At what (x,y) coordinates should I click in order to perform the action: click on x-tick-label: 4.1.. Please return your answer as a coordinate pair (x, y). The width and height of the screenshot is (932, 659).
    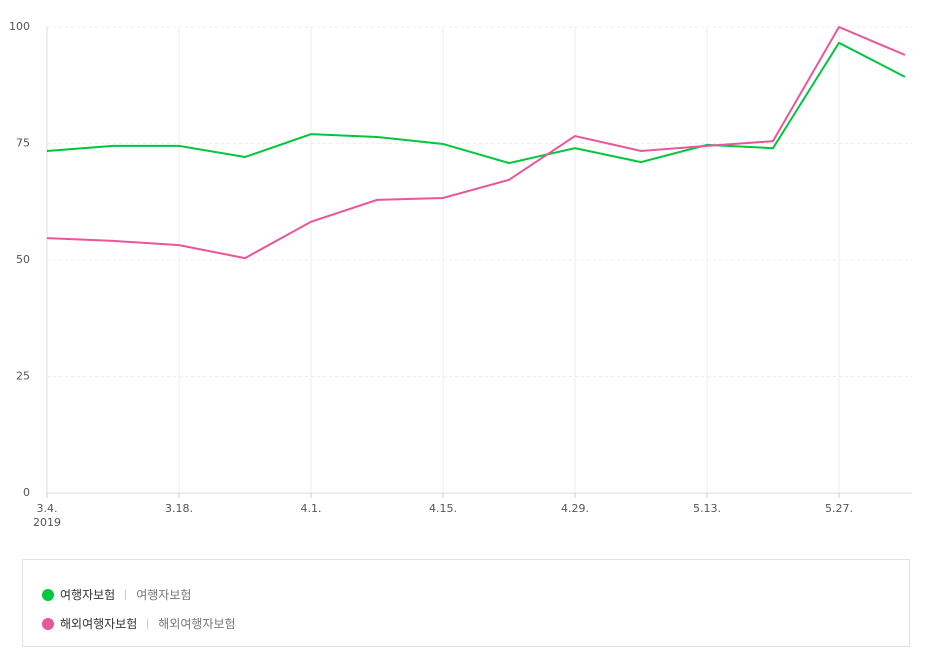
    Looking at the image, I should click on (311, 508).